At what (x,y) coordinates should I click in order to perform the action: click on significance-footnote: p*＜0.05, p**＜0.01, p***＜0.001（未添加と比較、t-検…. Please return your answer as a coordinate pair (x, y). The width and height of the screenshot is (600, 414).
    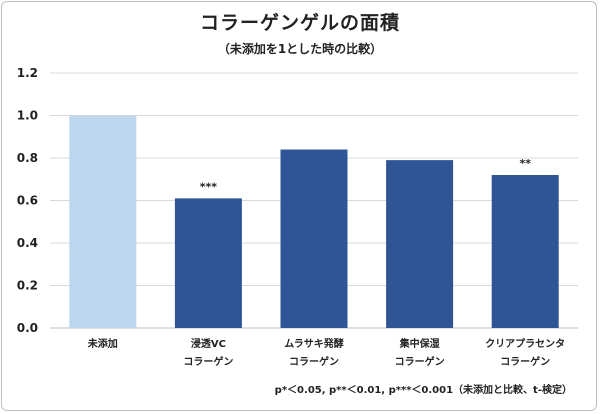
    Looking at the image, I should click on (423, 390).